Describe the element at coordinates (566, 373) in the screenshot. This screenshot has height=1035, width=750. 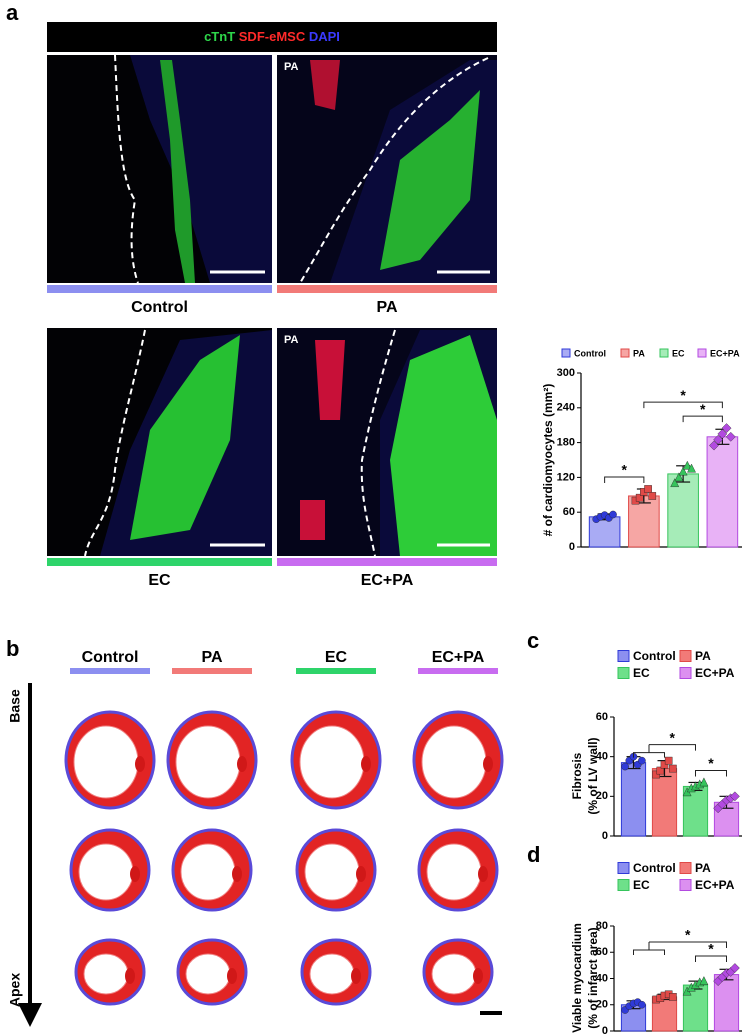
I see `y-tick-label: 300` at that location.